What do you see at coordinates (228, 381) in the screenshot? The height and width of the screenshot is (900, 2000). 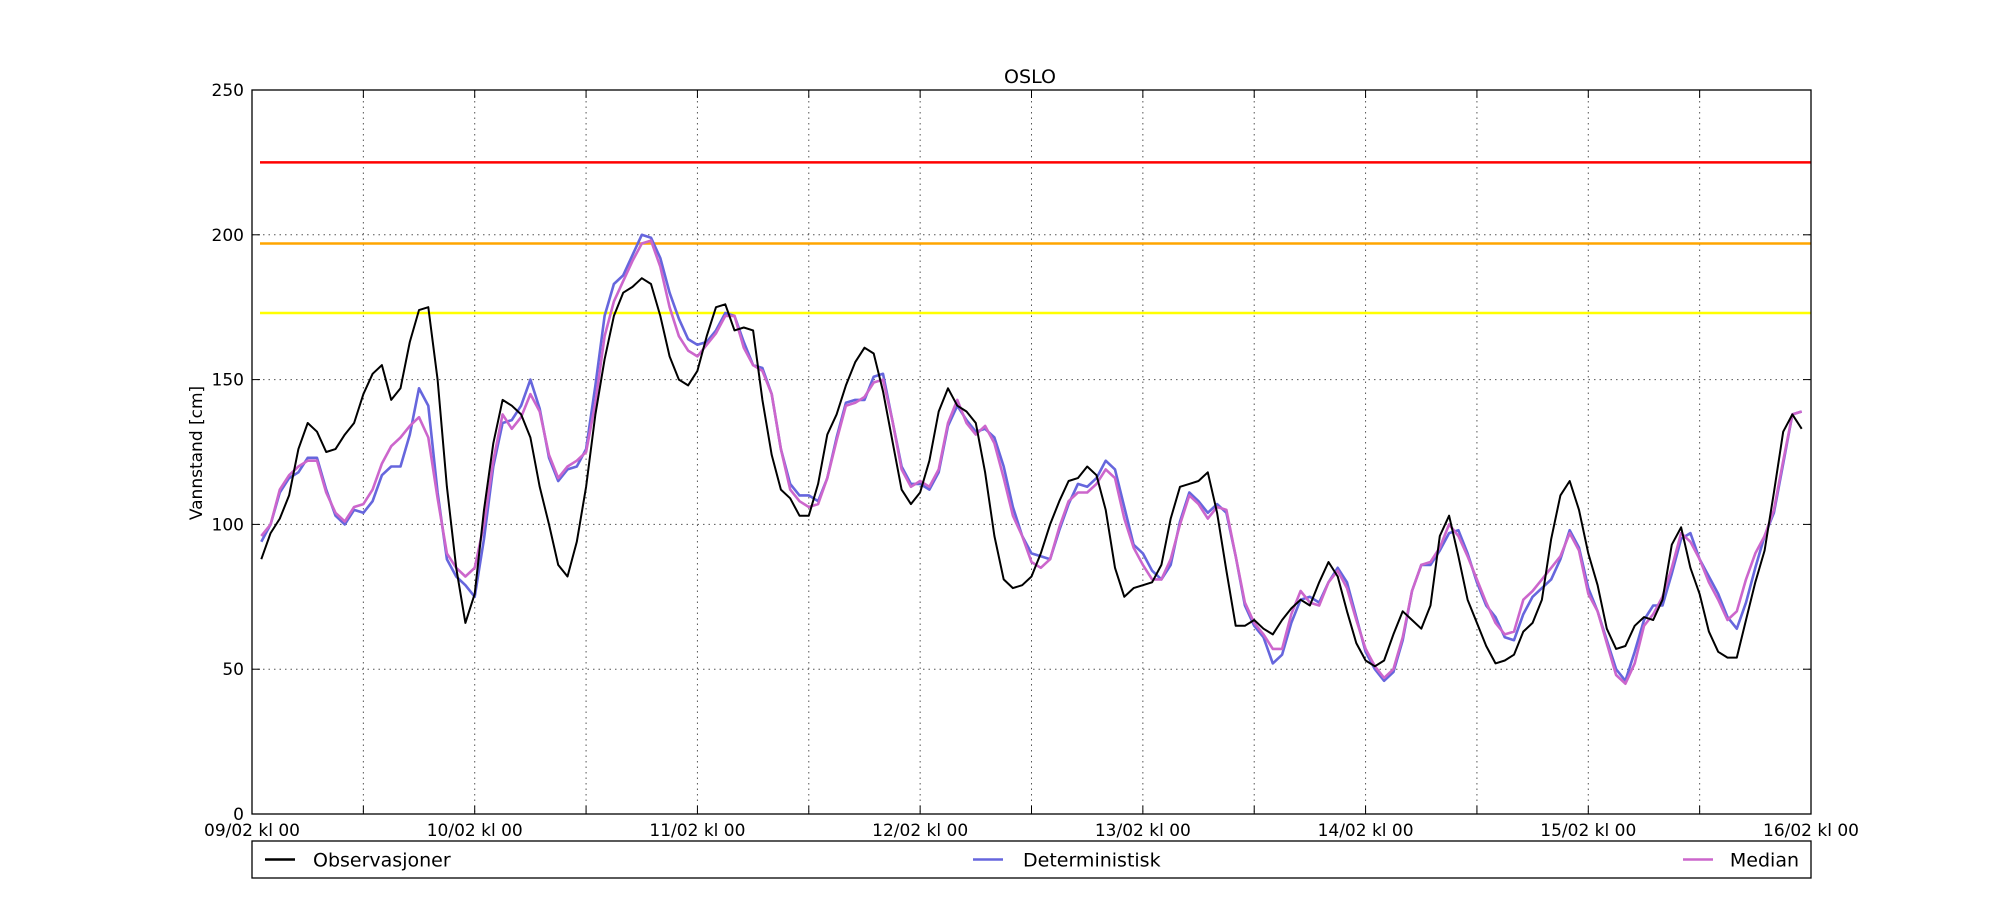 I see `y-tick-label: 150` at bounding box center [228, 381].